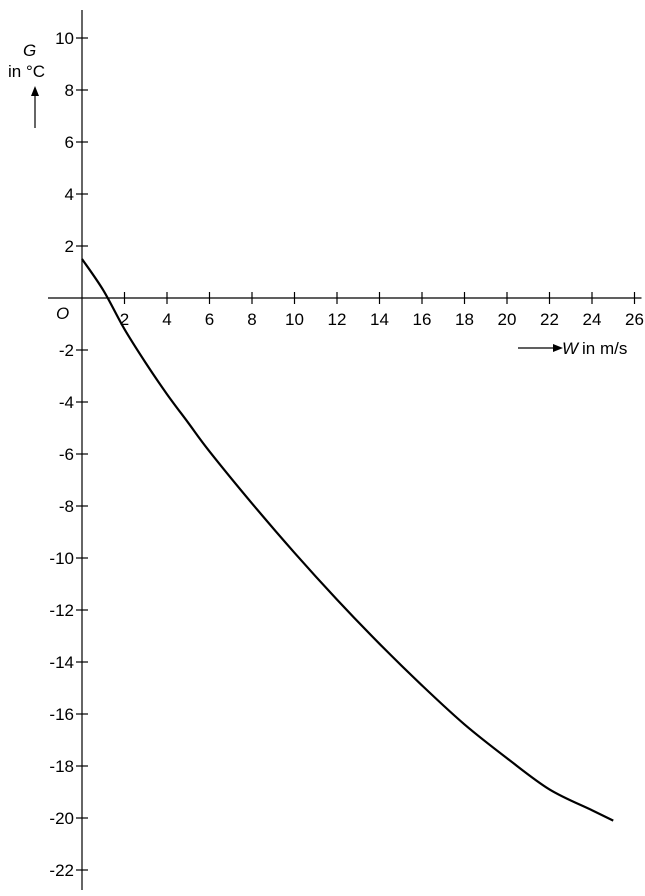 The image size is (645, 896). I want to click on x-axis-variable: W, so click(571, 348).